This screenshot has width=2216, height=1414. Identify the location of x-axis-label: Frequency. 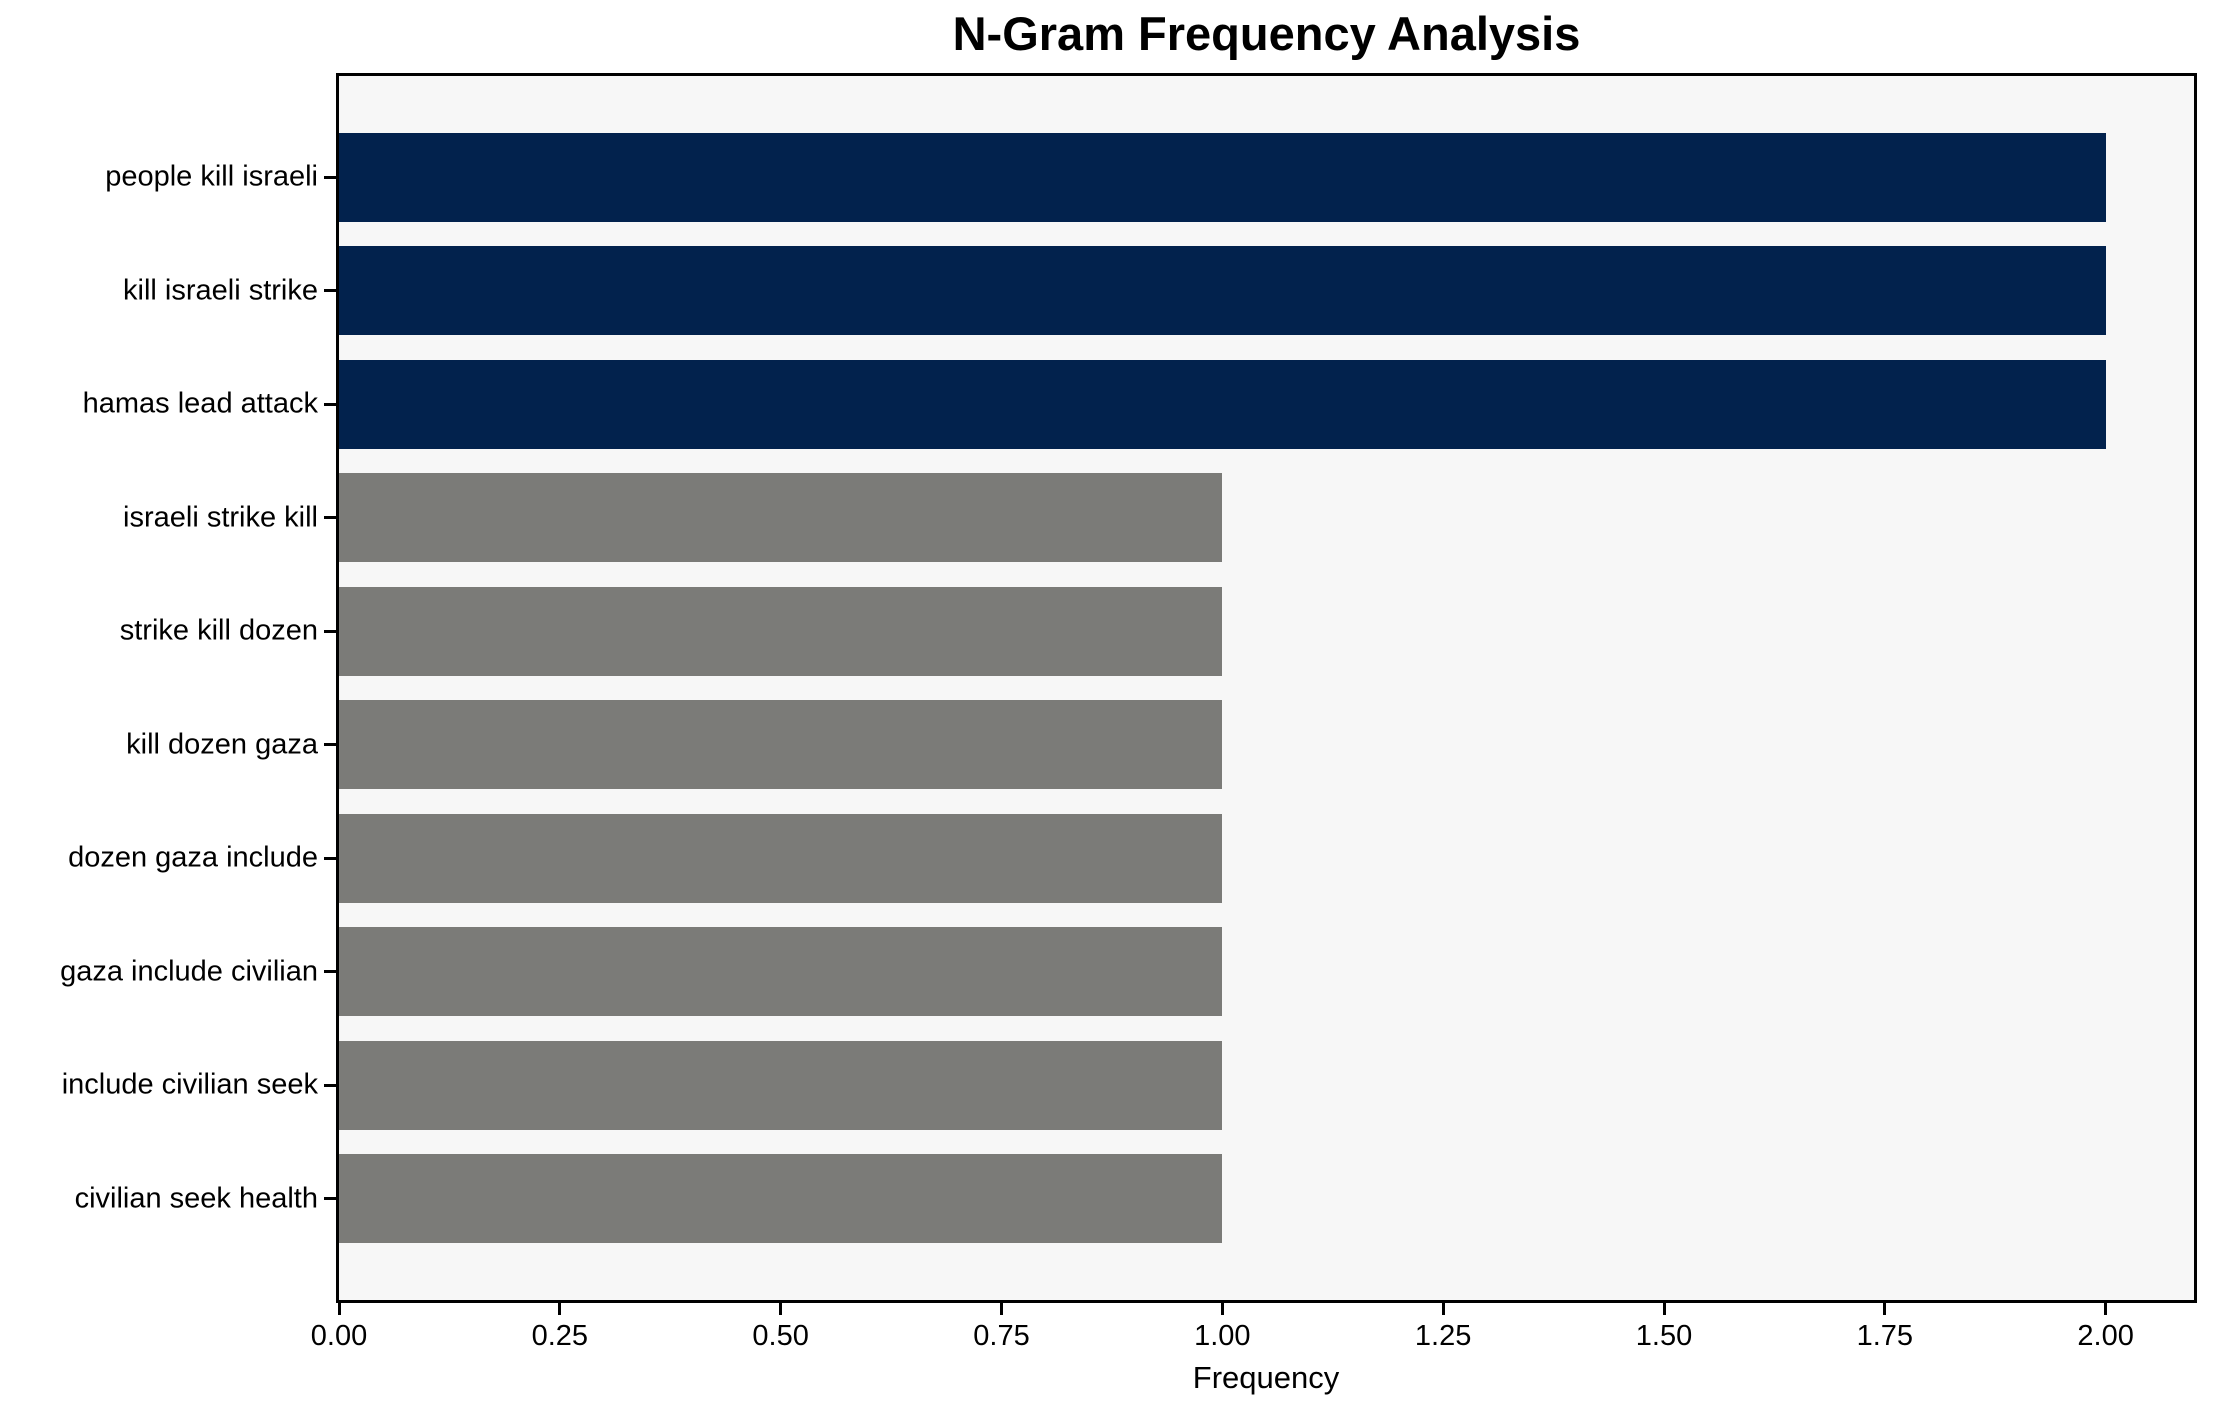
(1266, 1377).